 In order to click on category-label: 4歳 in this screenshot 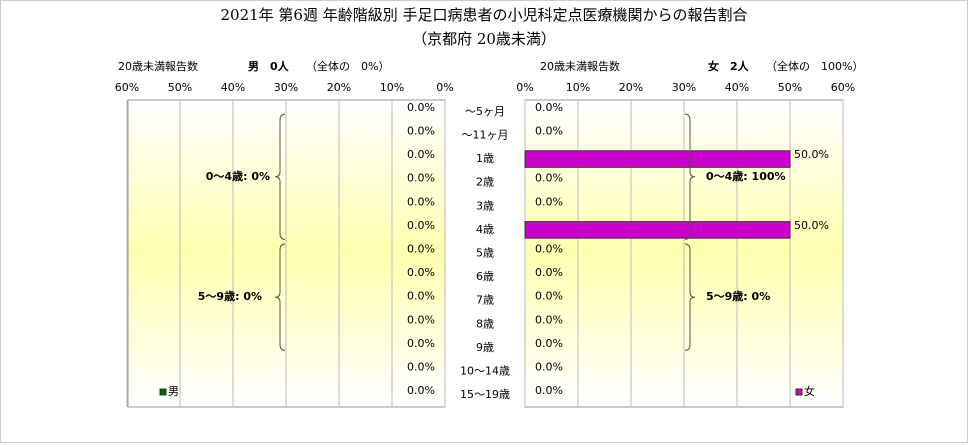, I will do `click(485, 229)`.